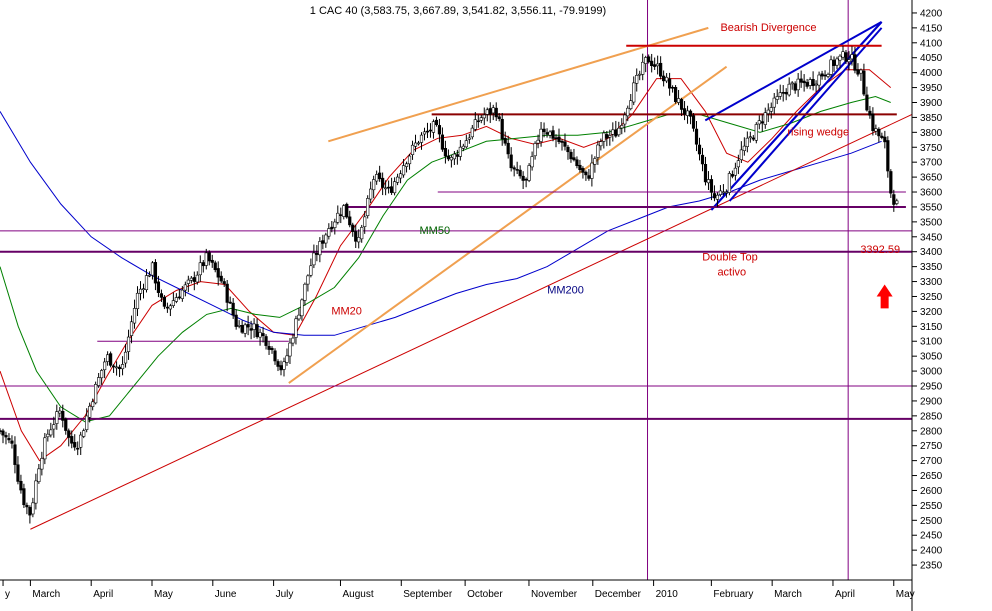 The width and height of the screenshot is (992, 611). Describe the element at coordinates (931, 193) in the screenshot. I see `y-tick-label: 3600` at that location.